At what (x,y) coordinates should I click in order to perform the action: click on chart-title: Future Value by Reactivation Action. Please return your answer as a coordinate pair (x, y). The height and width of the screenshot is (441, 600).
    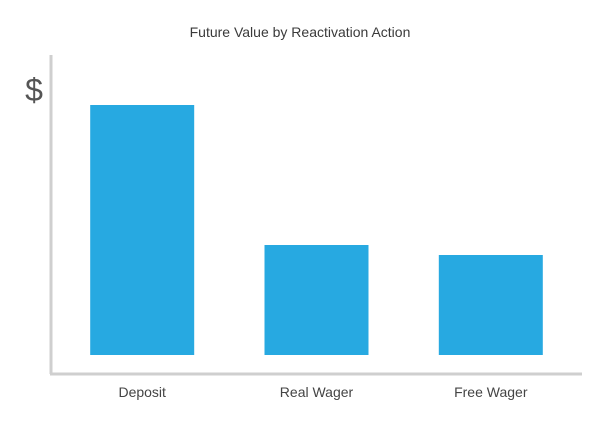
    Looking at the image, I should click on (300, 32).